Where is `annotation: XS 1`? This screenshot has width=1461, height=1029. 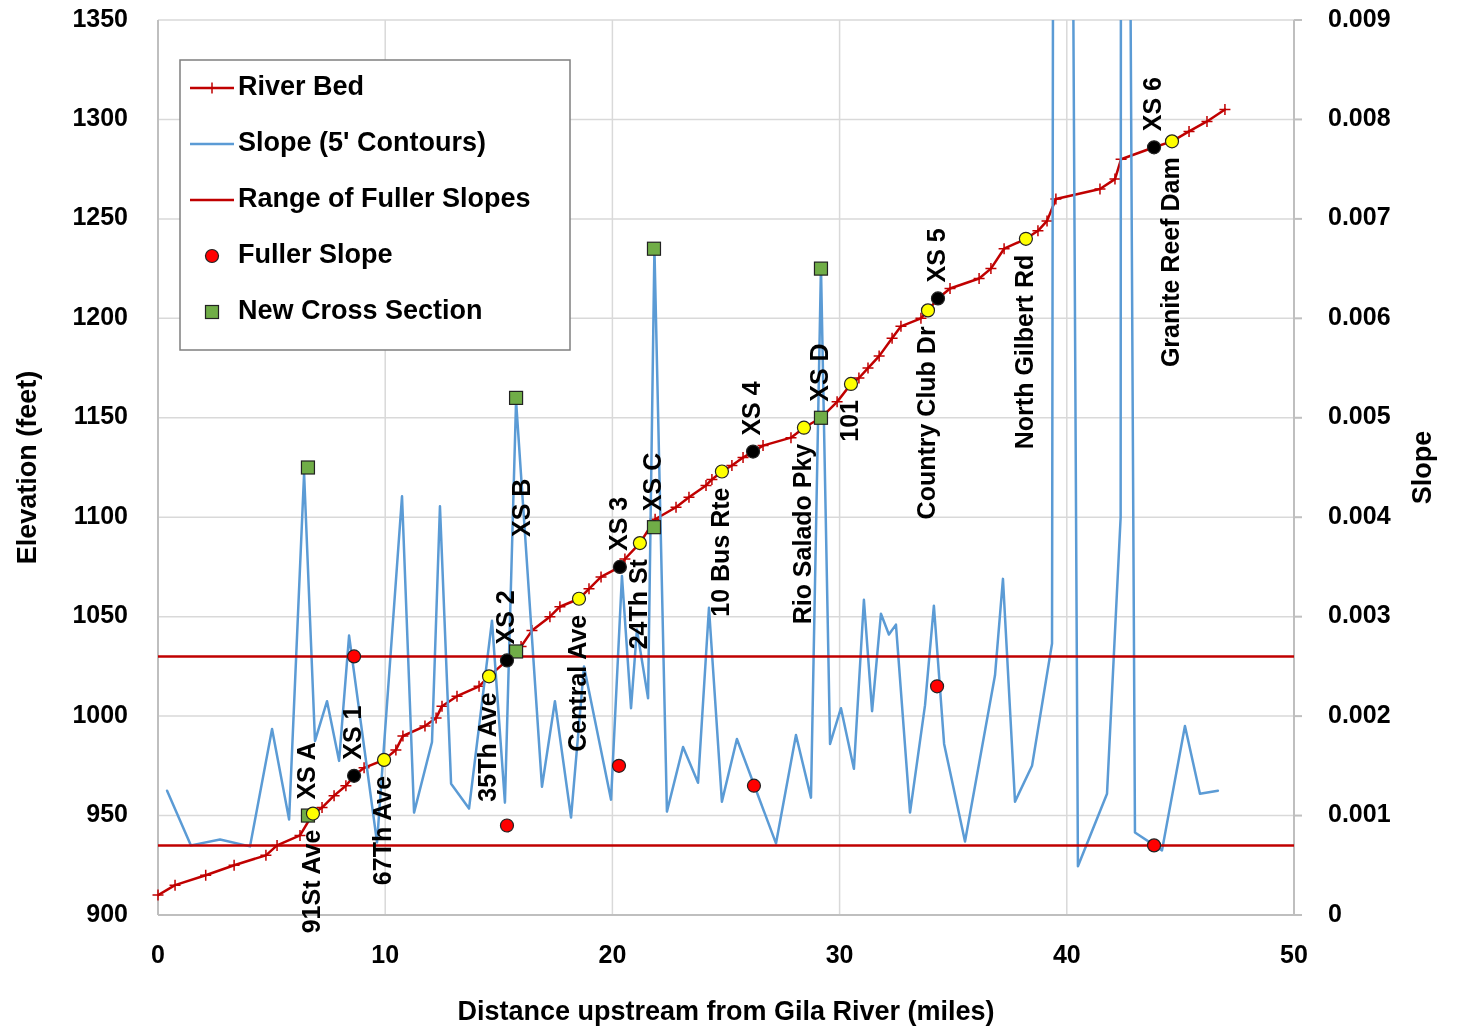 annotation: XS 1 is located at coordinates (351, 732).